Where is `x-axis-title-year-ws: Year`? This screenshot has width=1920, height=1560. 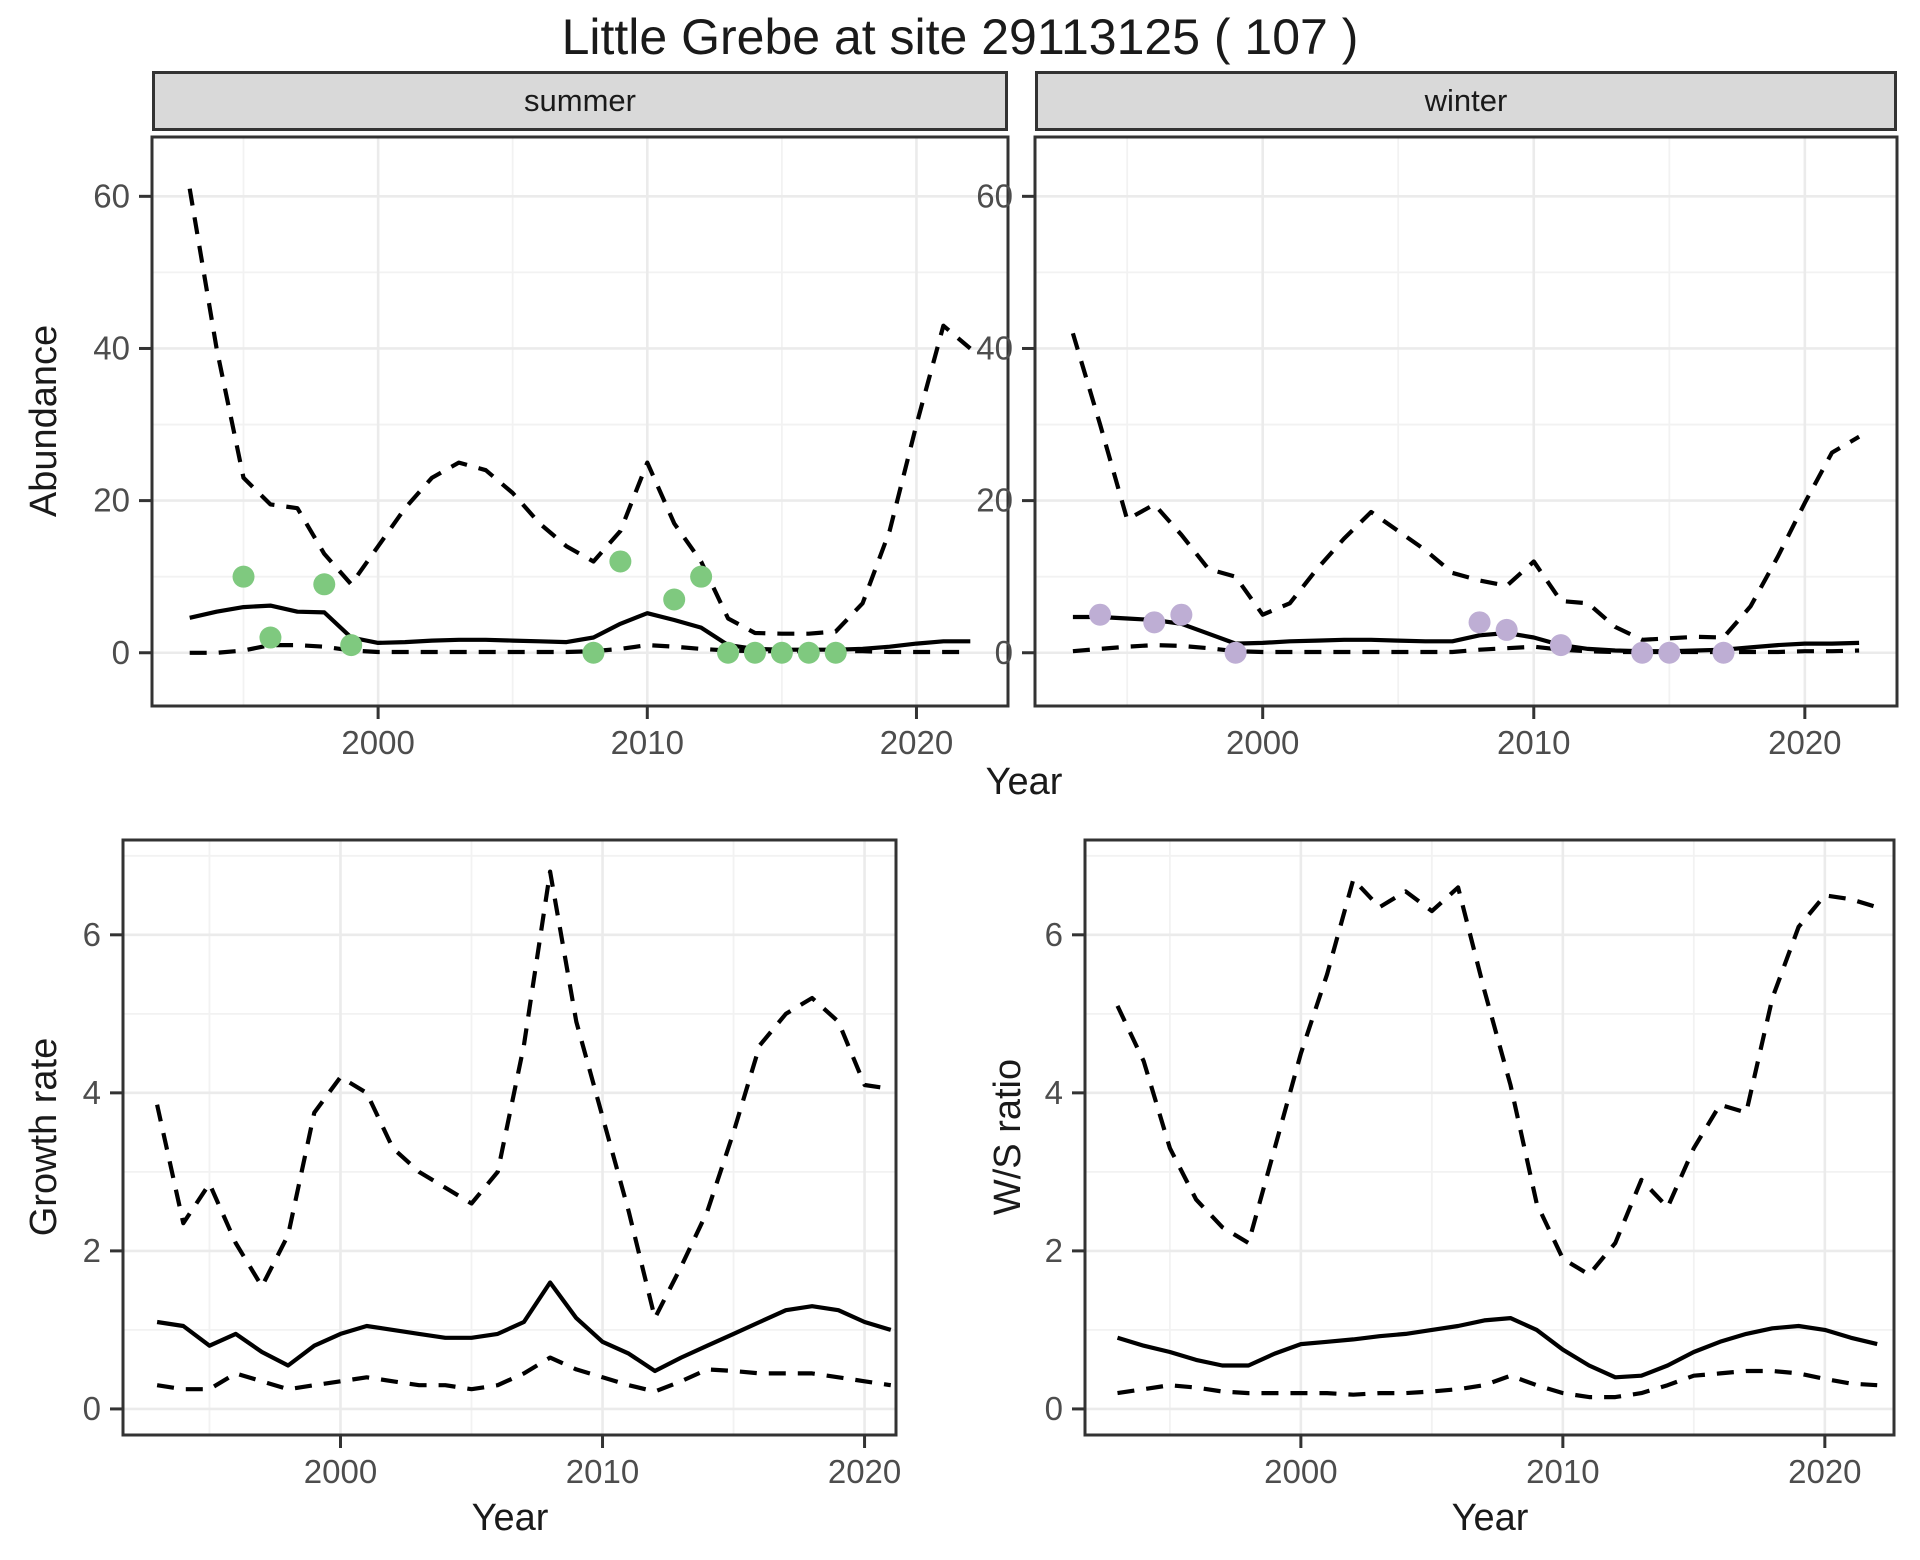 x-axis-title-year-ws: Year is located at coordinates (1490, 1518).